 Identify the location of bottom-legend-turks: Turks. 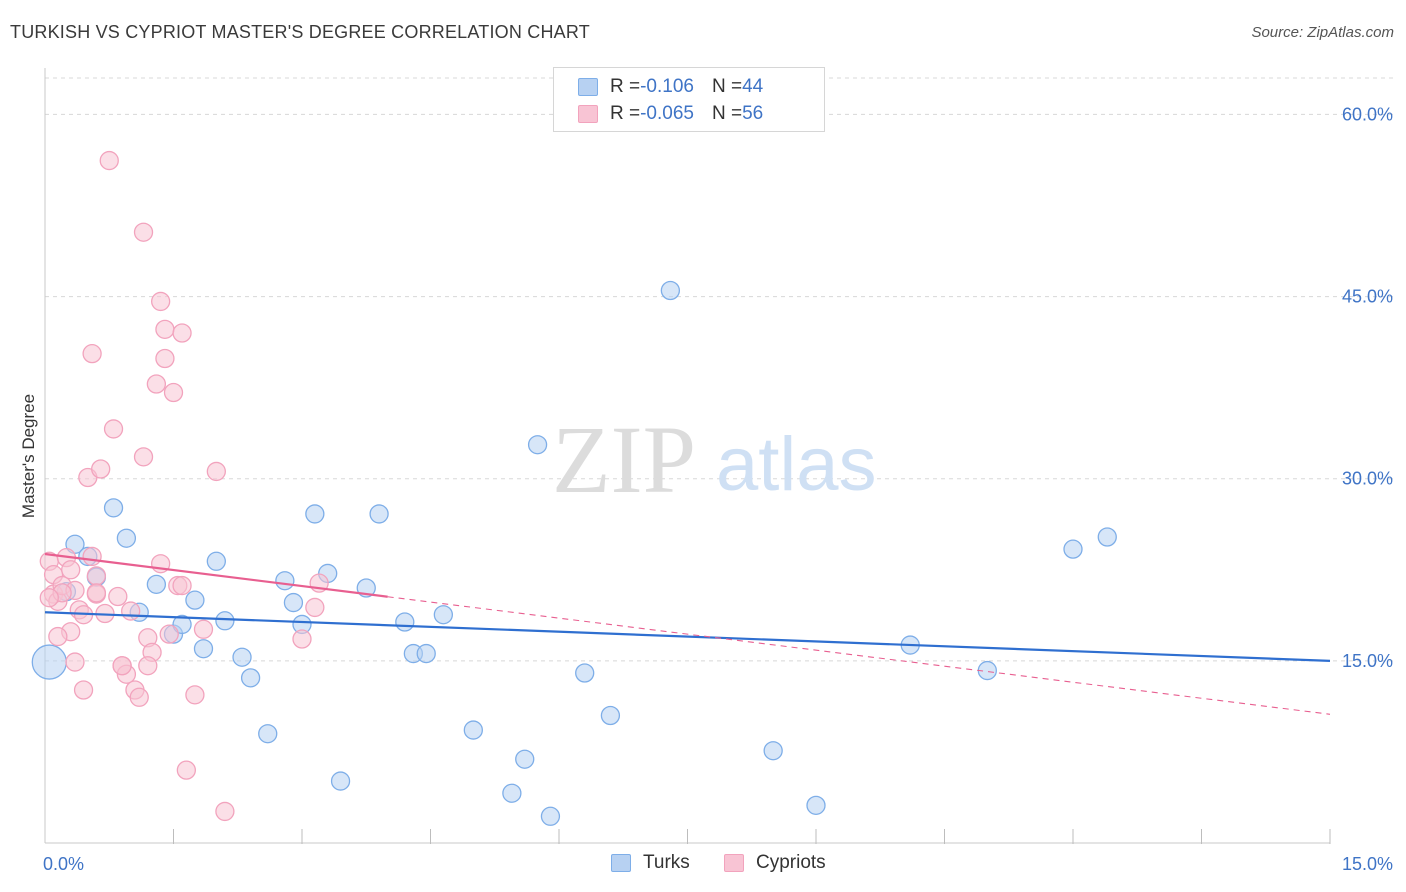
(650, 863).